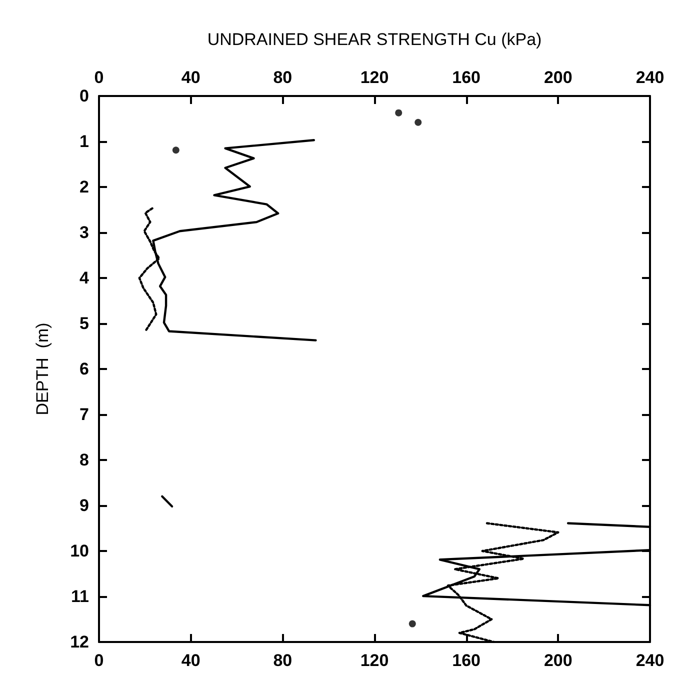 The width and height of the screenshot is (683, 686). I want to click on x-tick-label: 120, so click(374, 660).